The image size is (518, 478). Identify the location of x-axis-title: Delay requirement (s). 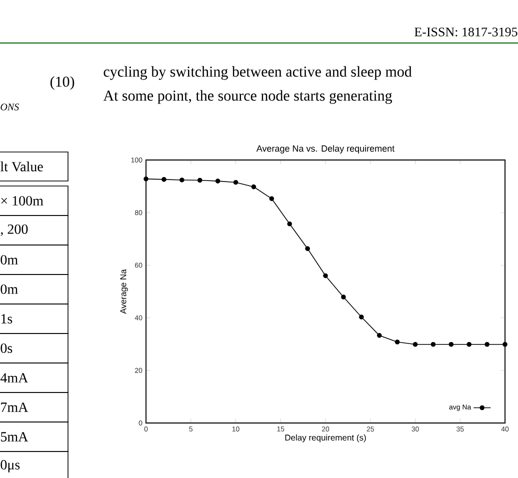
(325, 438).